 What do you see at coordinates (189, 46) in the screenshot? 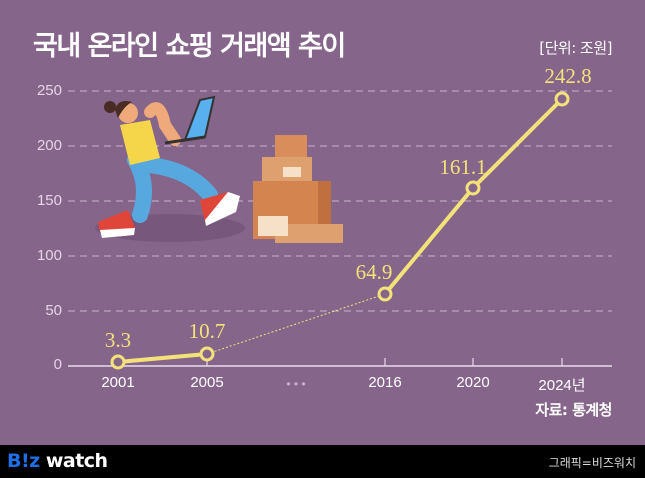
I see `chart-title: 국내 온라인 쇼핑 거래액 추이` at bounding box center [189, 46].